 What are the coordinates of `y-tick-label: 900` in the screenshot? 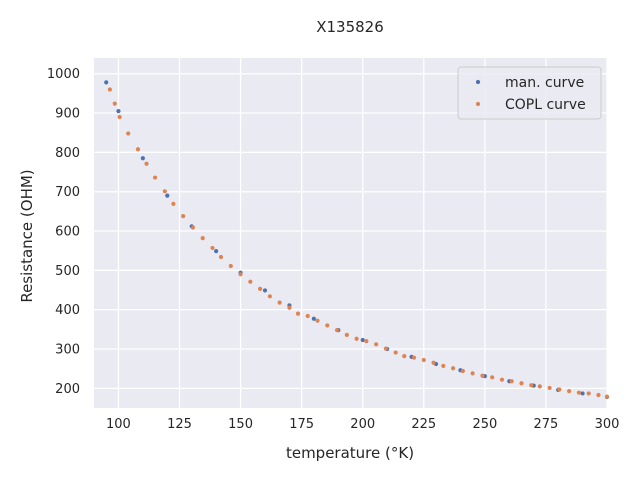 It's located at (67, 114).